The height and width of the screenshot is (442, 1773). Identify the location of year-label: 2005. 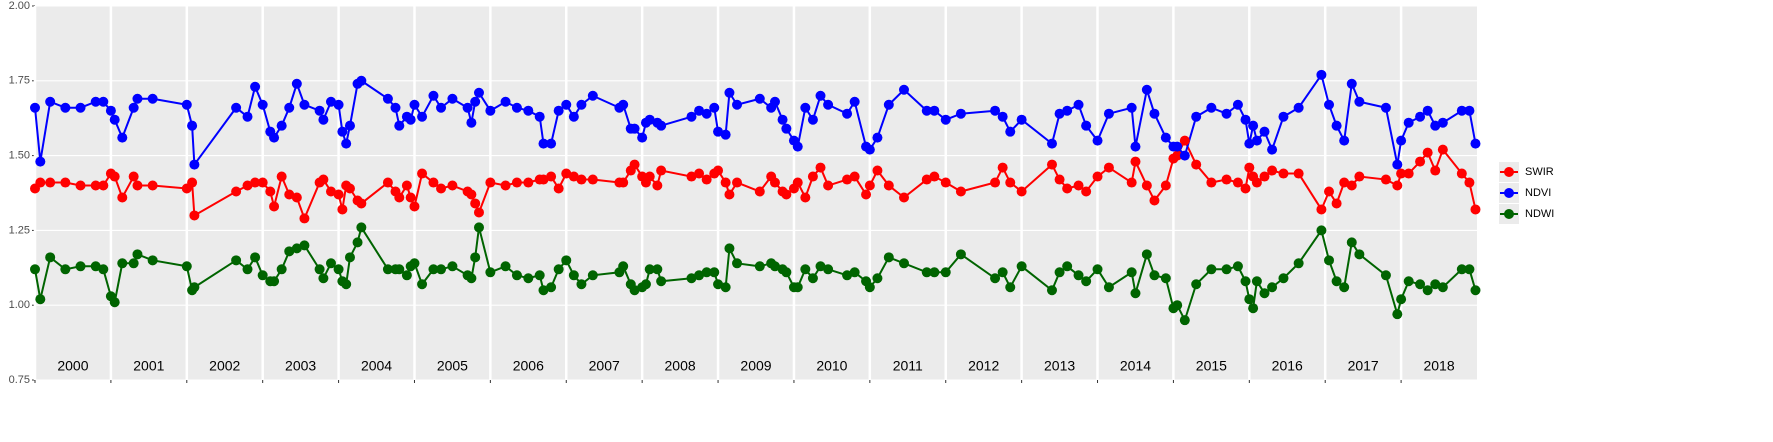
(452, 366).